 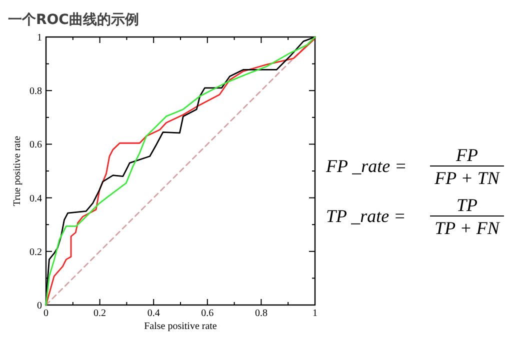 What do you see at coordinates (467, 228) in the screenshot?
I see `text: TP + FN` at bounding box center [467, 228].